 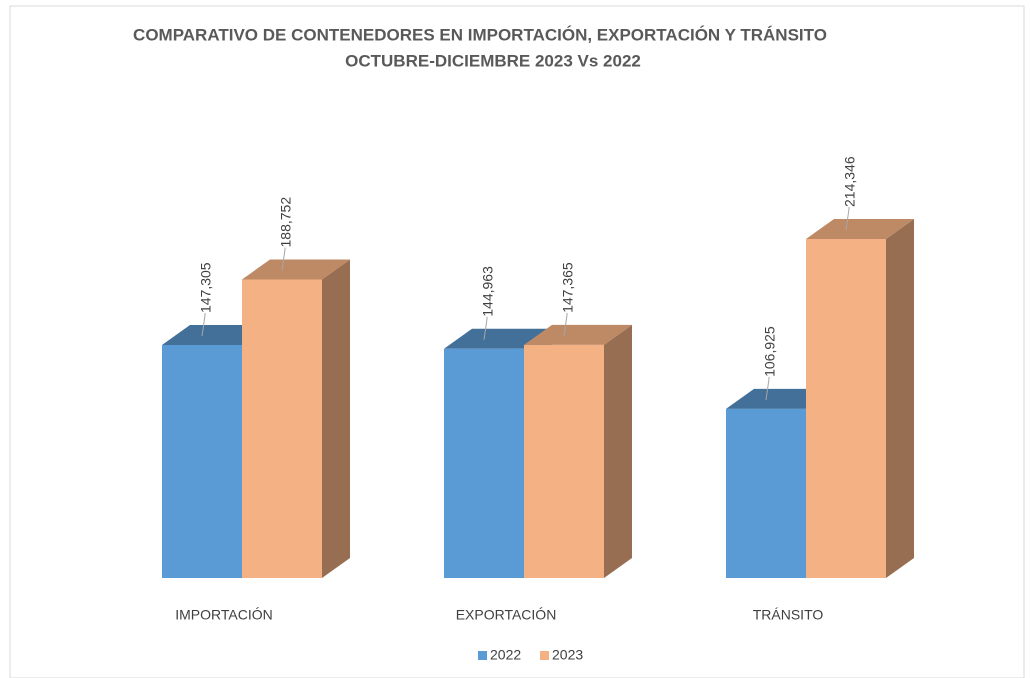 What do you see at coordinates (488, 291) in the screenshot?
I see `data-label: 144,963` at bounding box center [488, 291].